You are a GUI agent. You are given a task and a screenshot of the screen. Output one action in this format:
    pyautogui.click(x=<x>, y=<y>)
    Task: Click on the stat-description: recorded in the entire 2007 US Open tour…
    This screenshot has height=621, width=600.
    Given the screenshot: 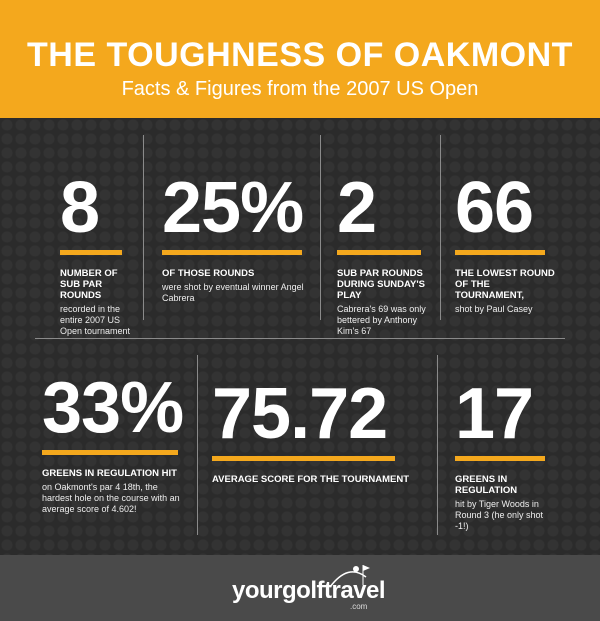 What is the action you would take?
    pyautogui.click(x=95, y=320)
    